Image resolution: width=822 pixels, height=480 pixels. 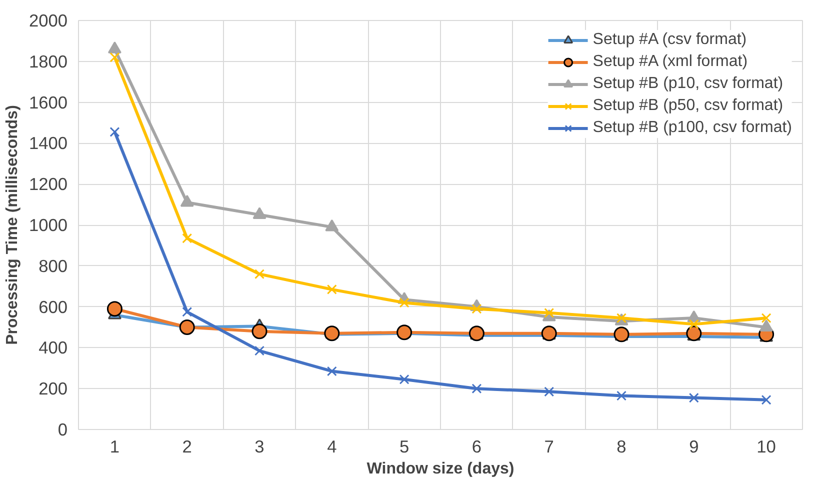 What do you see at coordinates (440, 469) in the screenshot?
I see `x-axis-title: Window size (days)` at bounding box center [440, 469].